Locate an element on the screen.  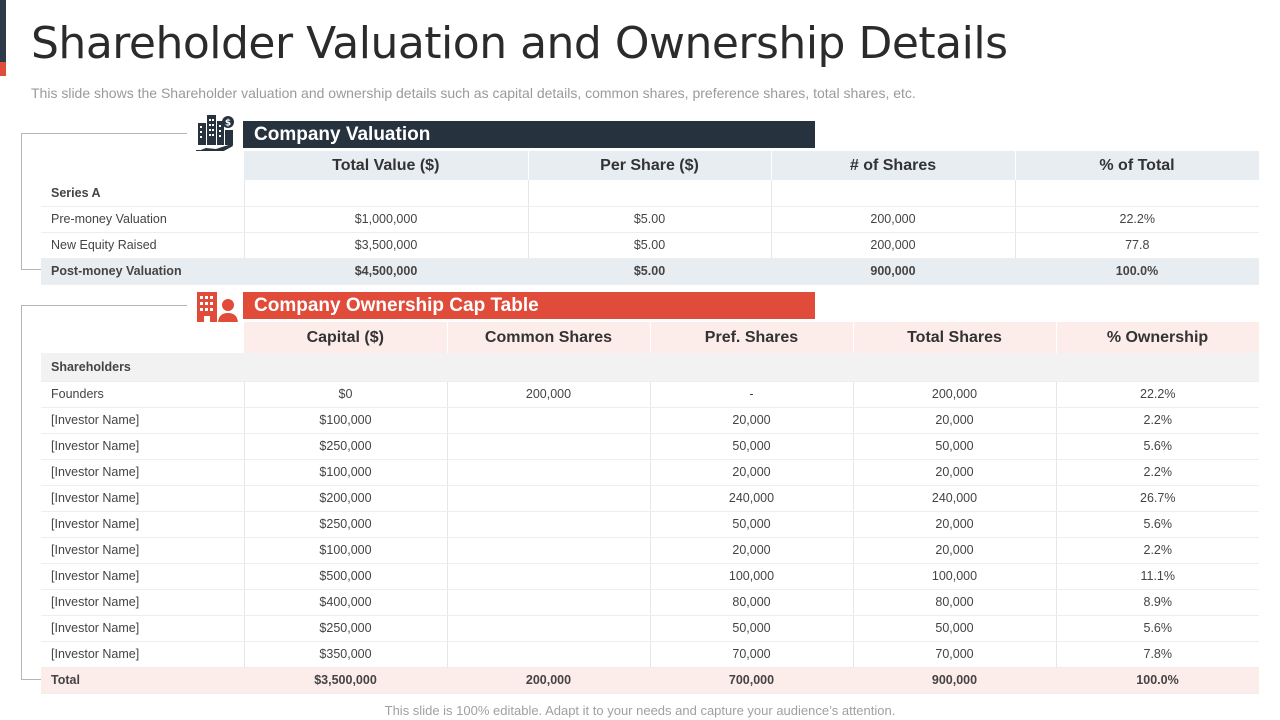
accent-bar-dark is located at coordinates (3, 31).